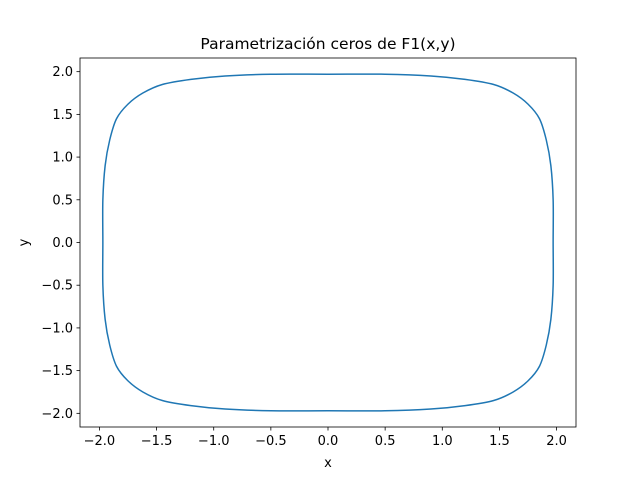  What do you see at coordinates (327, 44) in the screenshot?
I see `chart-title: Parametrización ceros de F1(x,y)` at bounding box center [327, 44].